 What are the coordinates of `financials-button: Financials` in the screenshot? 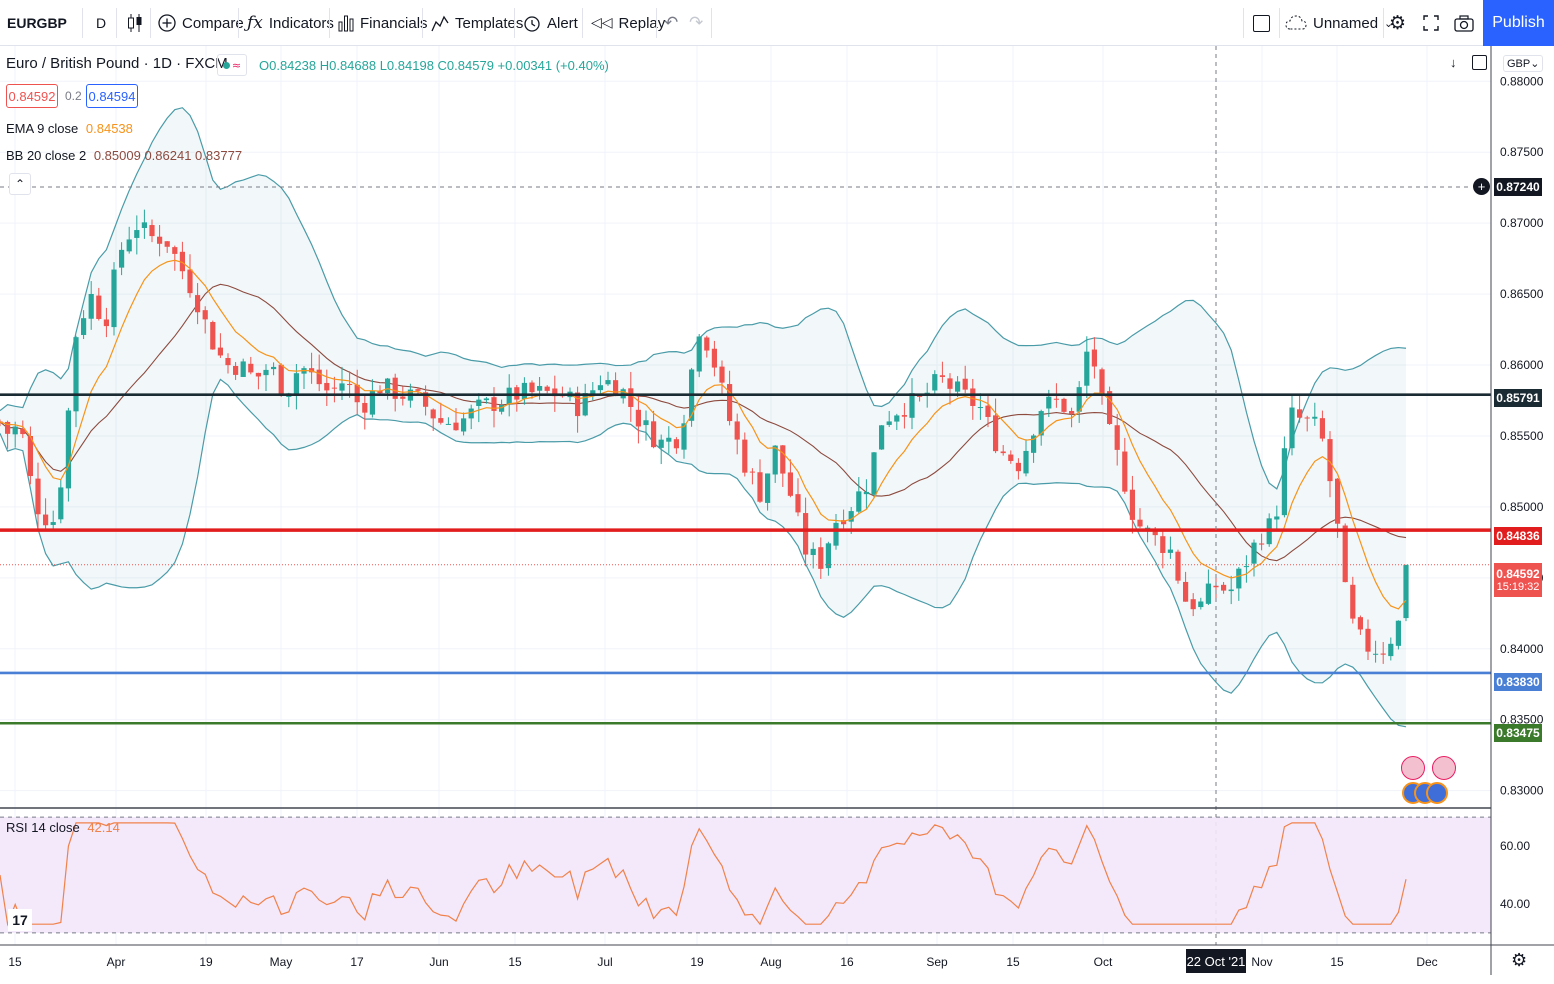 It's located at (383, 23).